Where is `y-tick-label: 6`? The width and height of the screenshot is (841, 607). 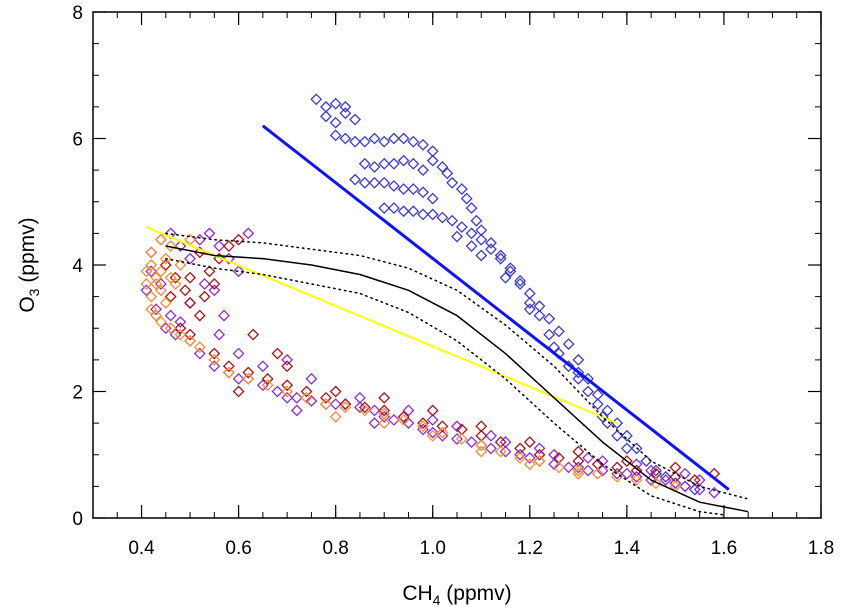
y-tick-label: 6 is located at coordinates (77, 140).